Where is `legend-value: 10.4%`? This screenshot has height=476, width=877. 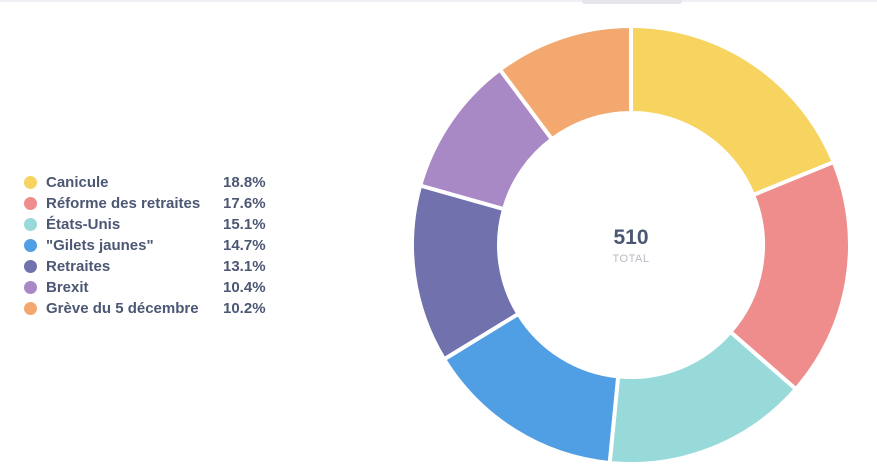
legend-value: 10.4% is located at coordinates (244, 287).